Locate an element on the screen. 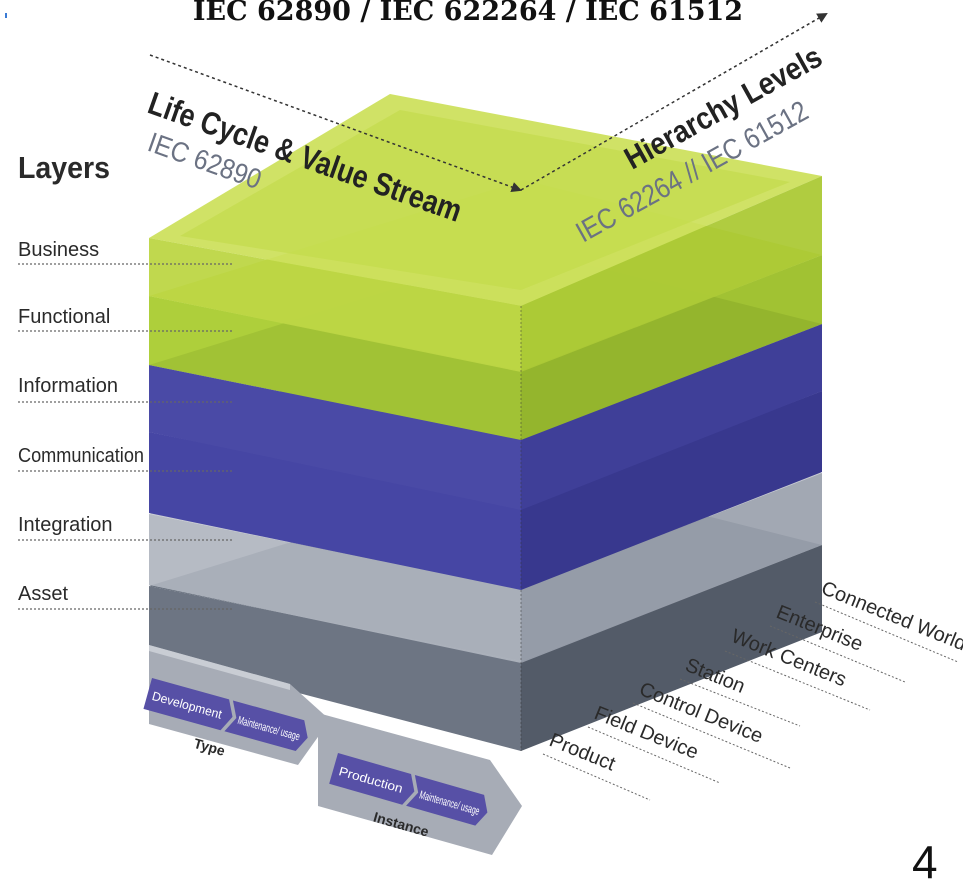 This screenshot has height=881, width=963. layer-label-information: Information is located at coordinates (68, 386).